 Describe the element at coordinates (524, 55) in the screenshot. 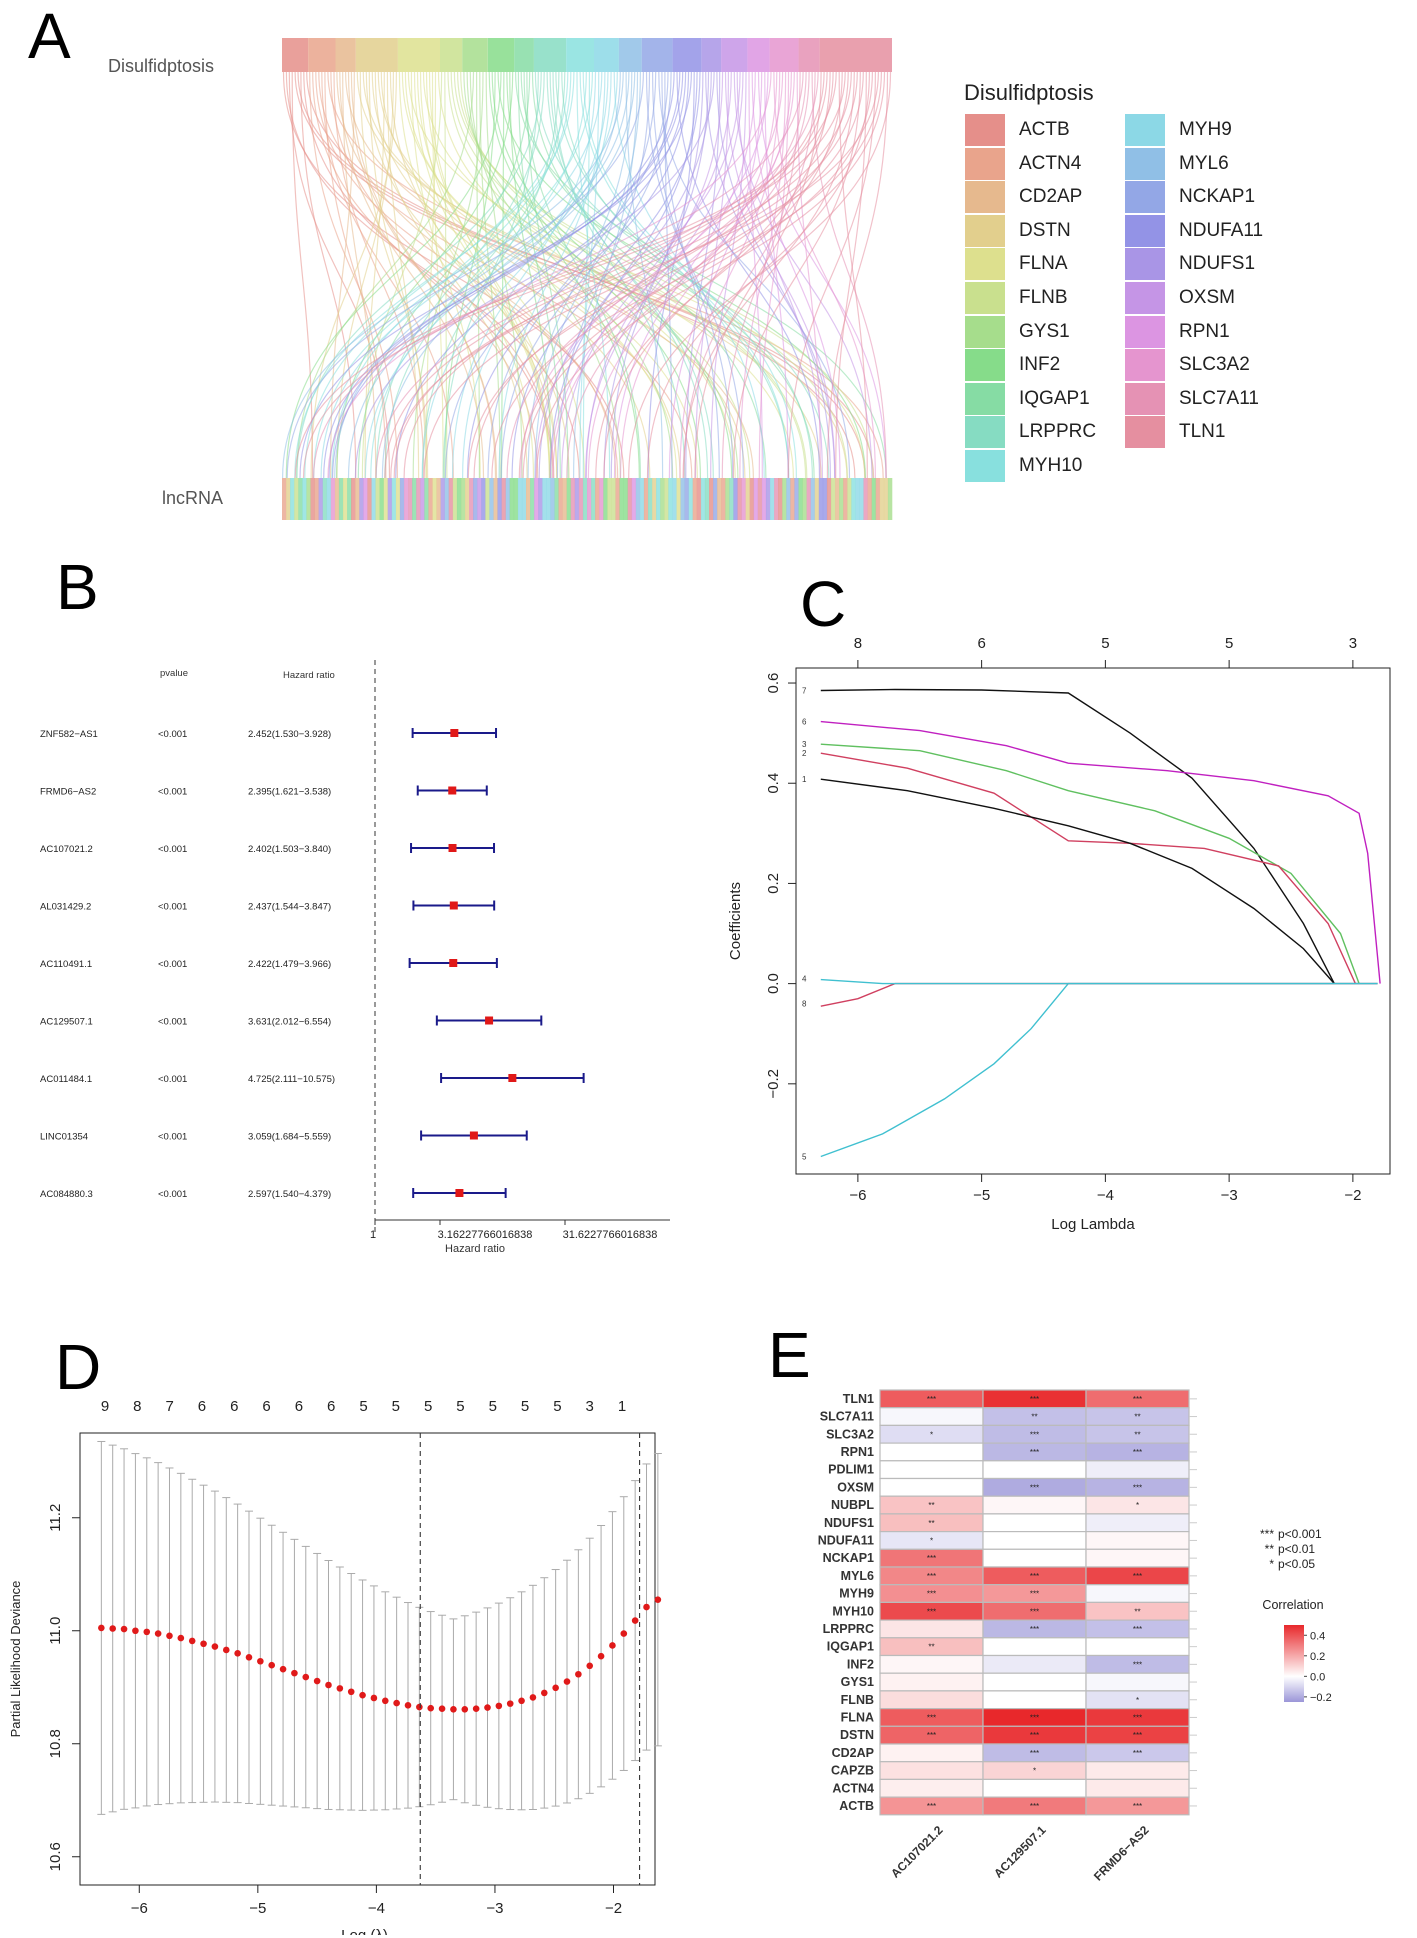

I see `sankey-node-iqgap1` at that location.